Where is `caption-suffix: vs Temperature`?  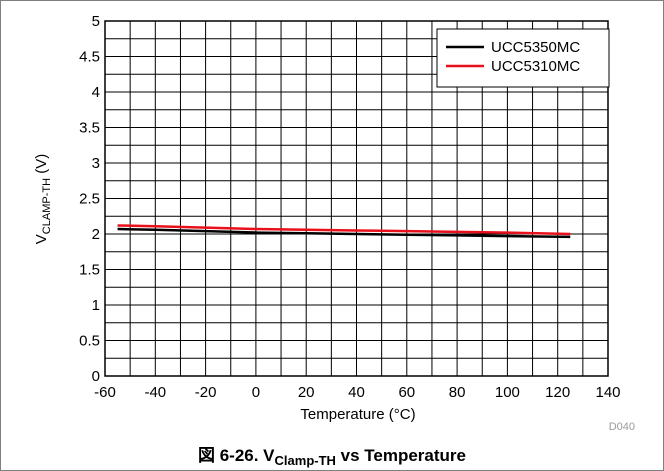
caption-suffix: vs Temperature is located at coordinates (401, 455).